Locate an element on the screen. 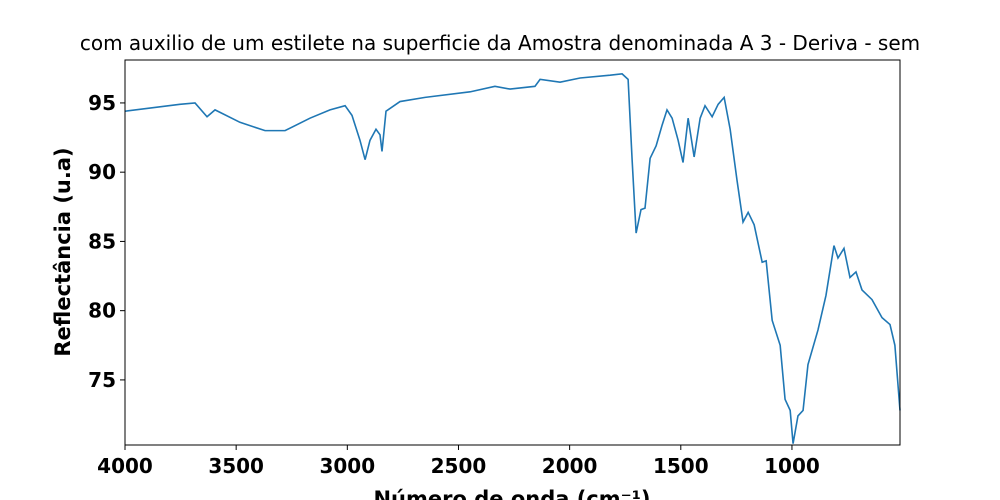  y-tick-label: 95 is located at coordinates (102, 103).